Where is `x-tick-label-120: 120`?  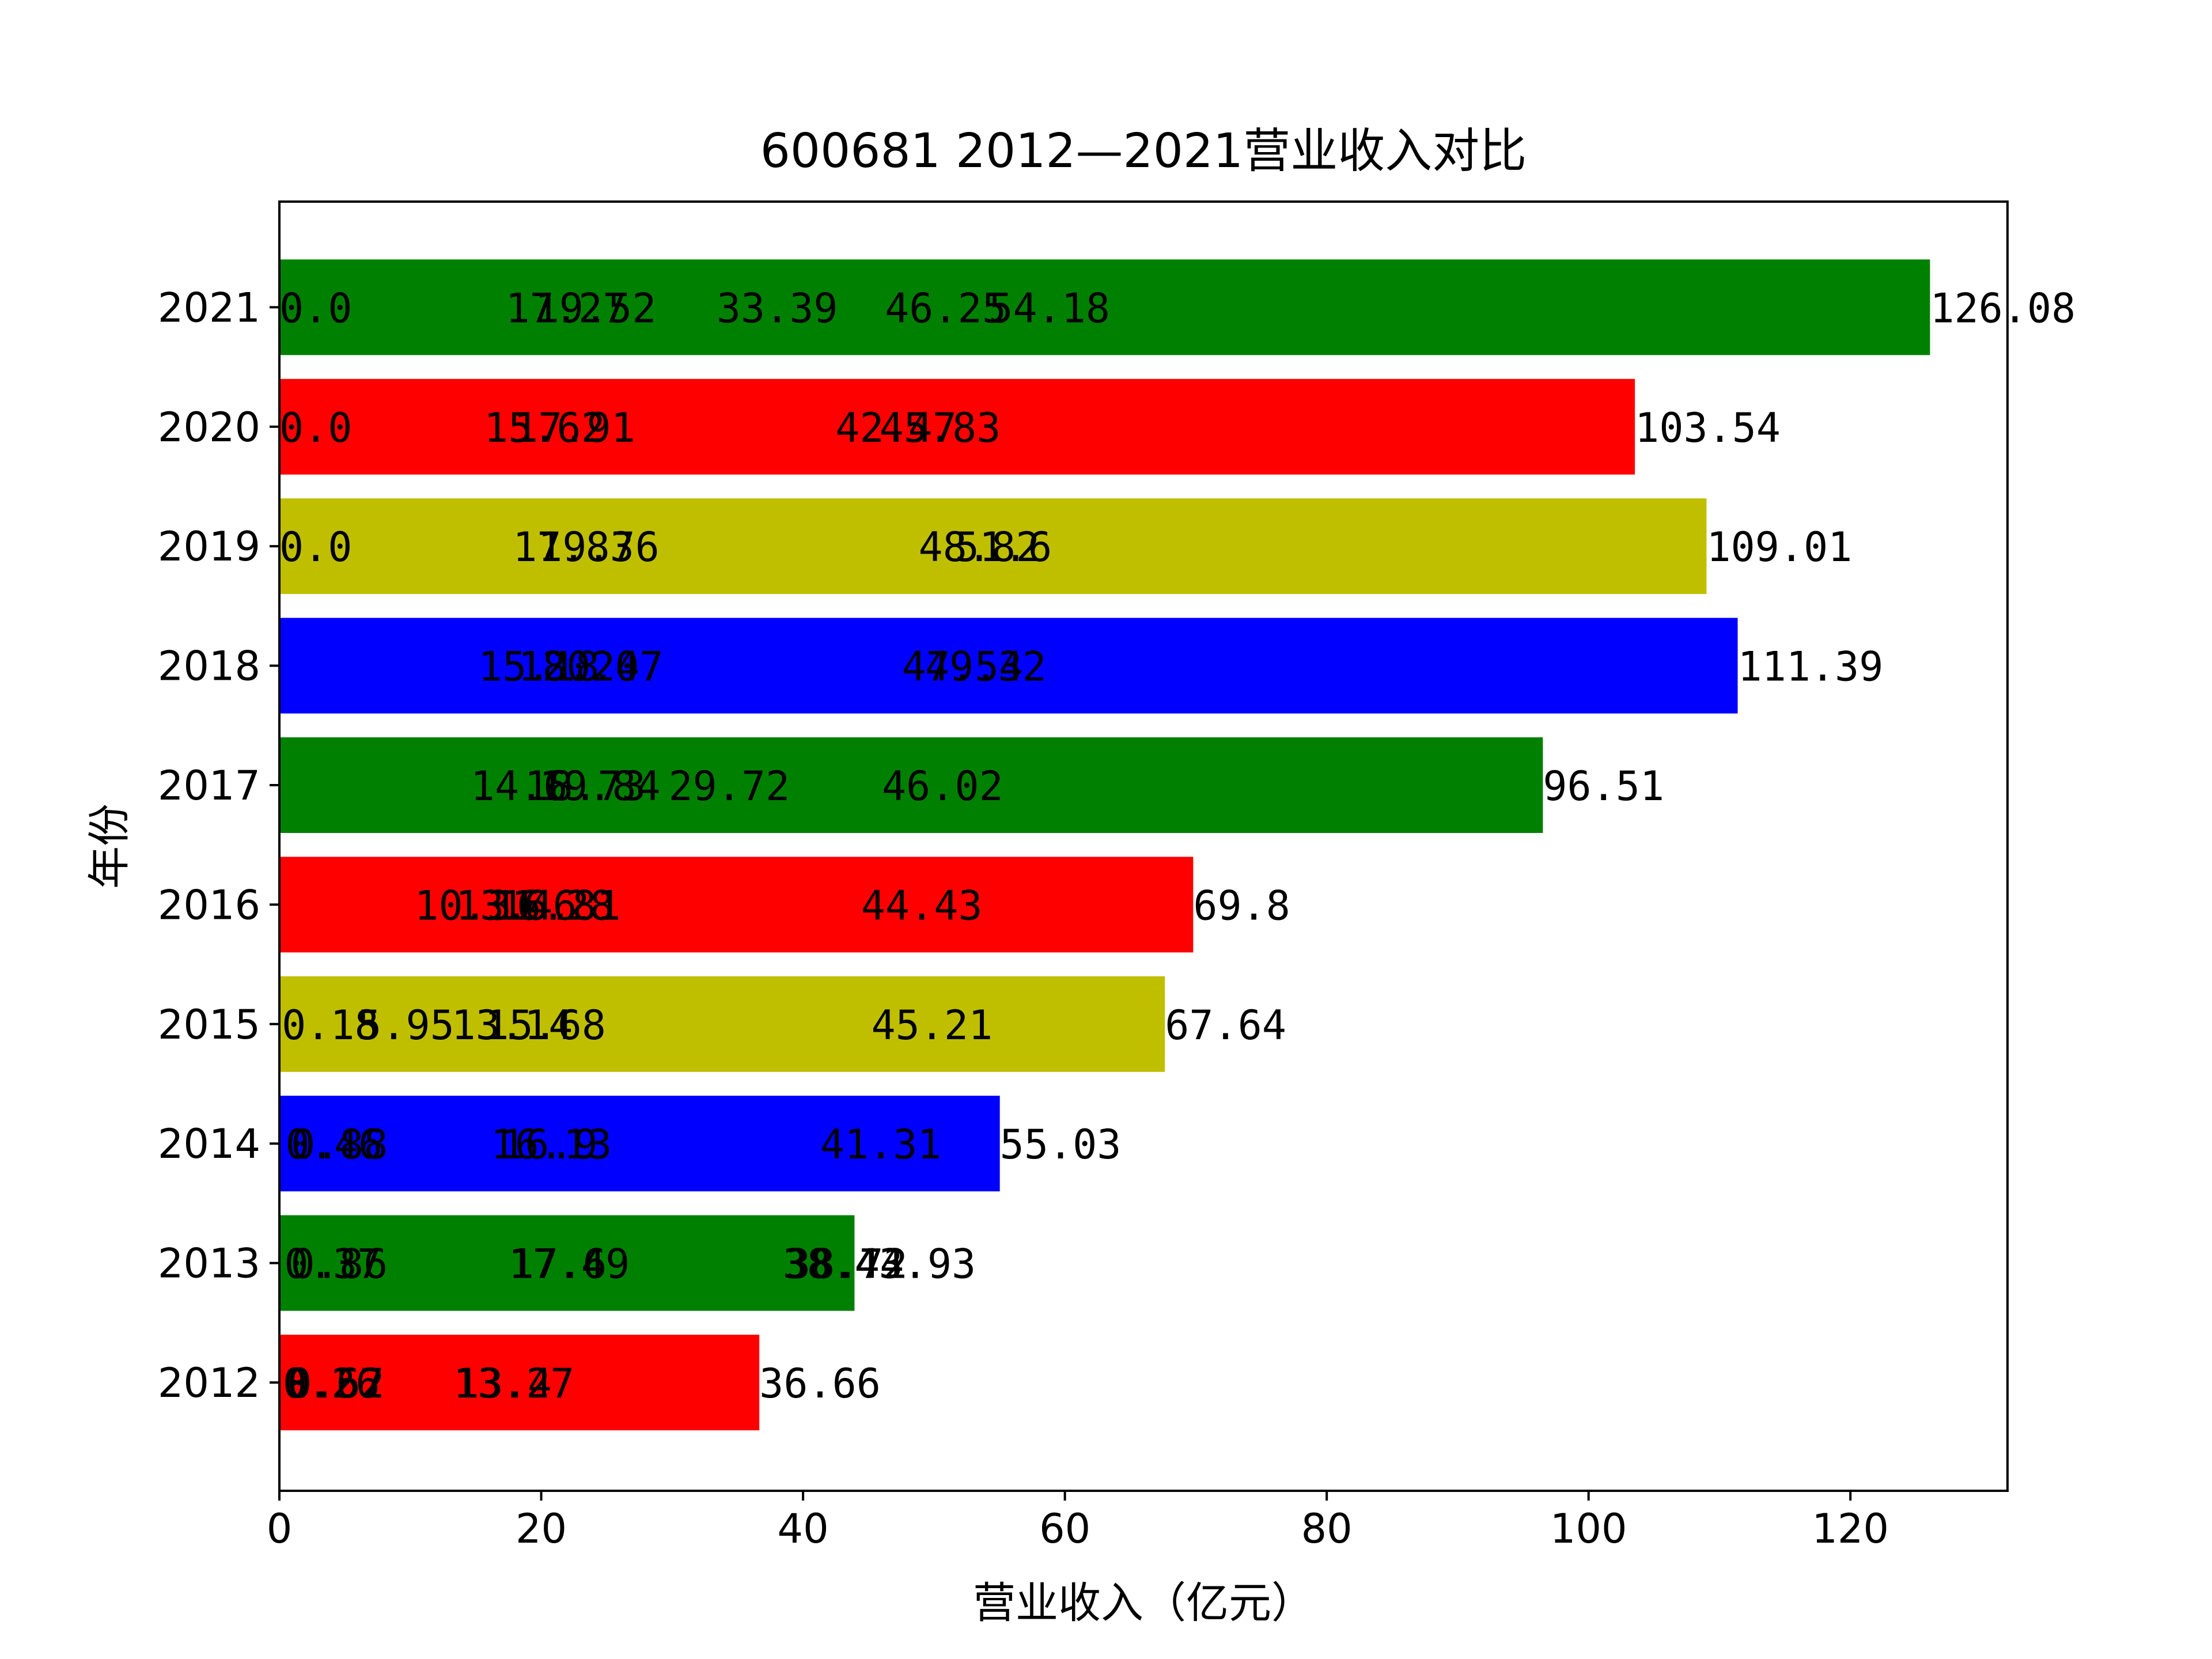
x-tick-label-120: 120 is located at coordinates (1850, 1528).